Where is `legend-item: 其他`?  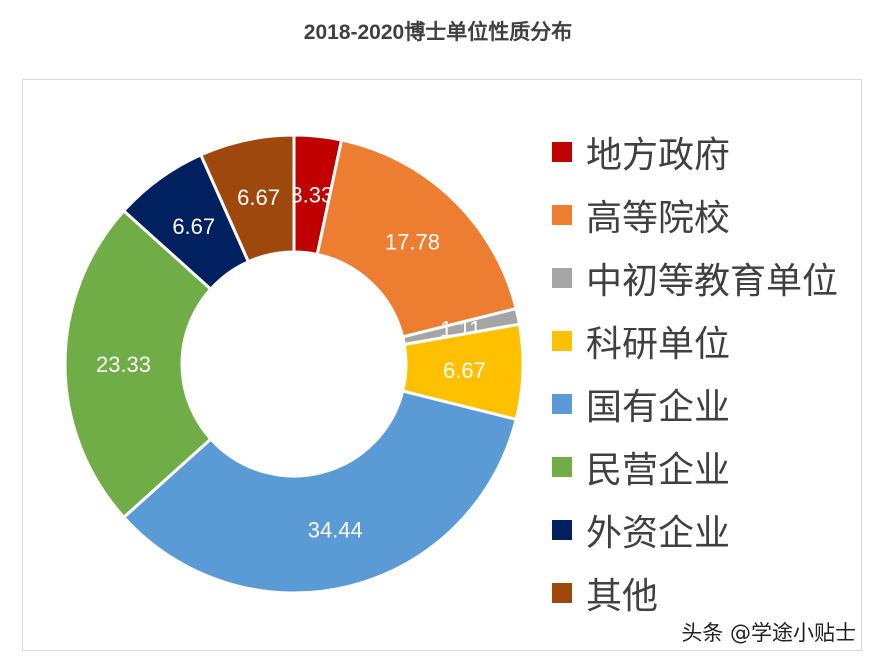 legend-item: 其他 is located at coordinates (695, 592).